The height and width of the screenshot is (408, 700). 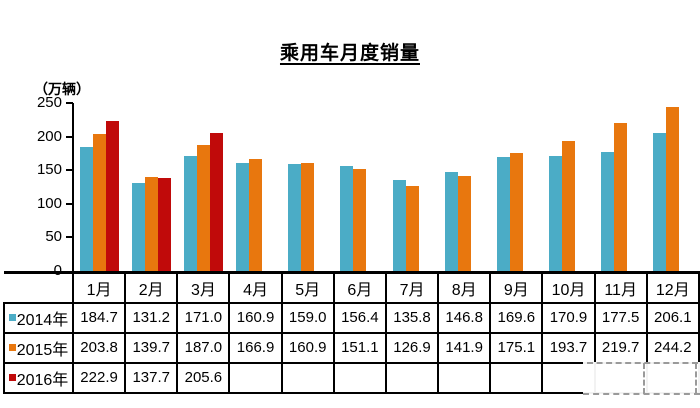 What do you see at coordinates (568, 287) in the screenshot?
I see `month-header-10月: 10月` at bounding box center [568, 287].